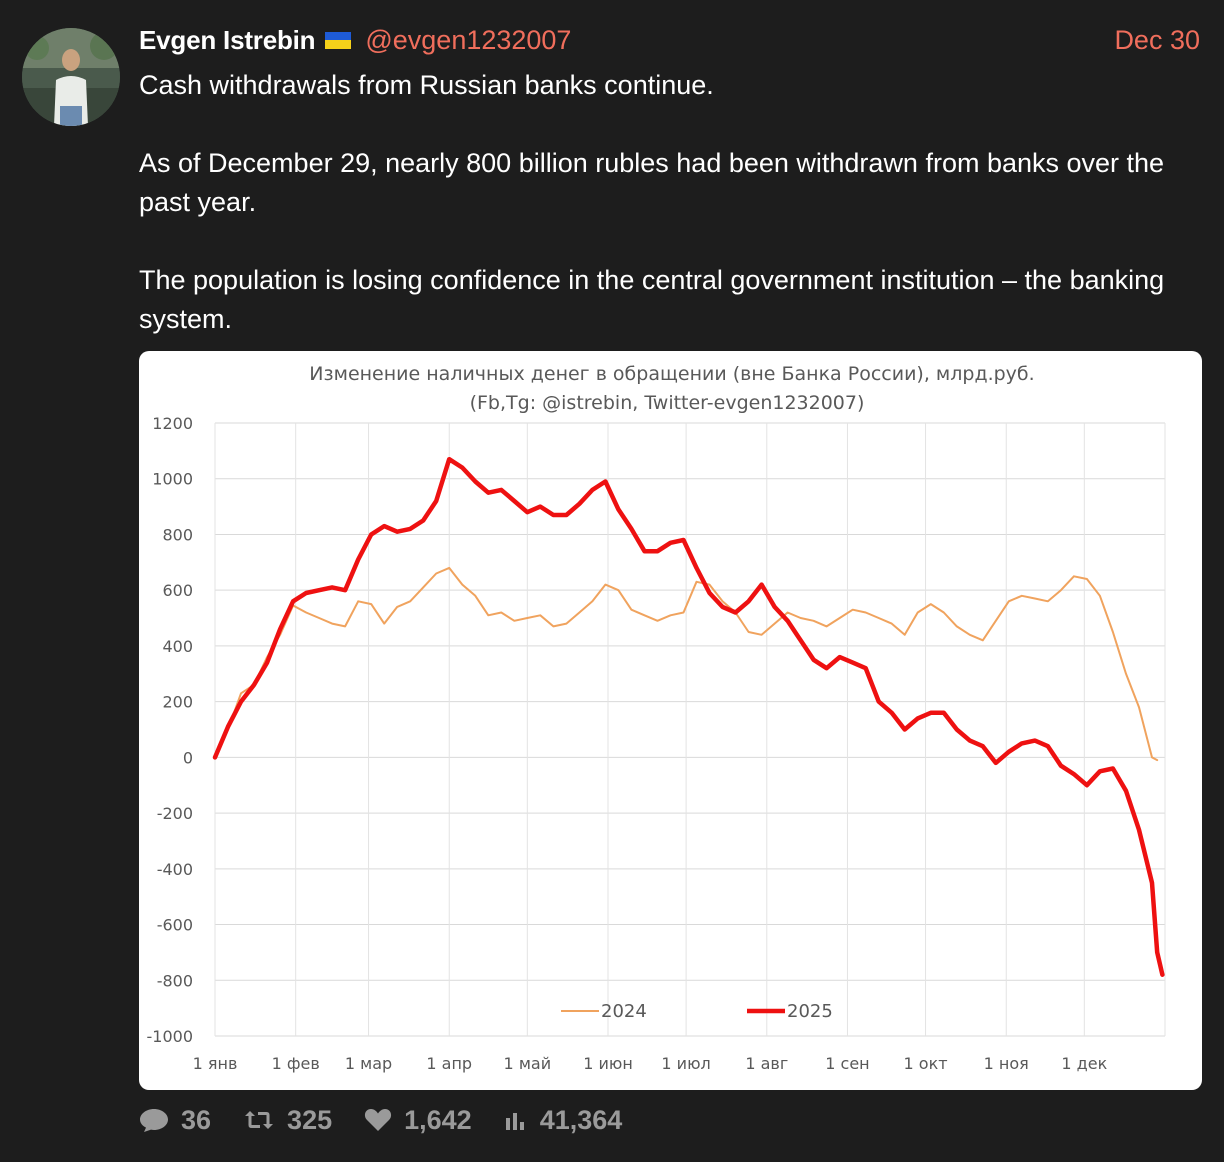  Describe the element at coordinates (438, 1119) in the screenshot. I see `like-count: 1,642` at that location.